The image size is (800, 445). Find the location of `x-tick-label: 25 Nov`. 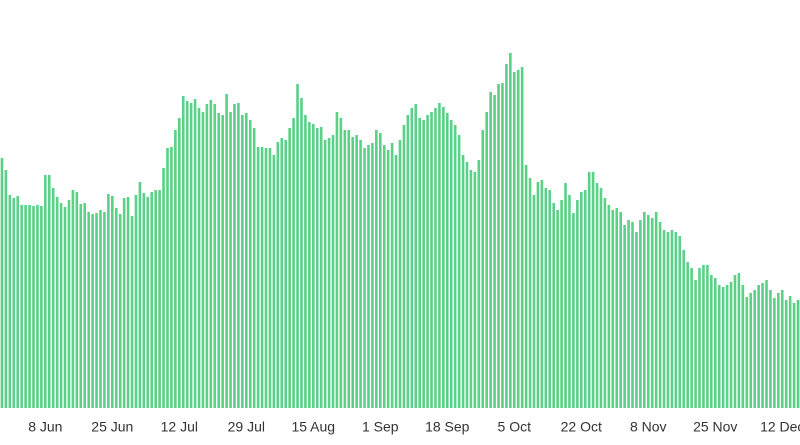

x-tick-label: 25 Nov is located at coordinates (715, 427).